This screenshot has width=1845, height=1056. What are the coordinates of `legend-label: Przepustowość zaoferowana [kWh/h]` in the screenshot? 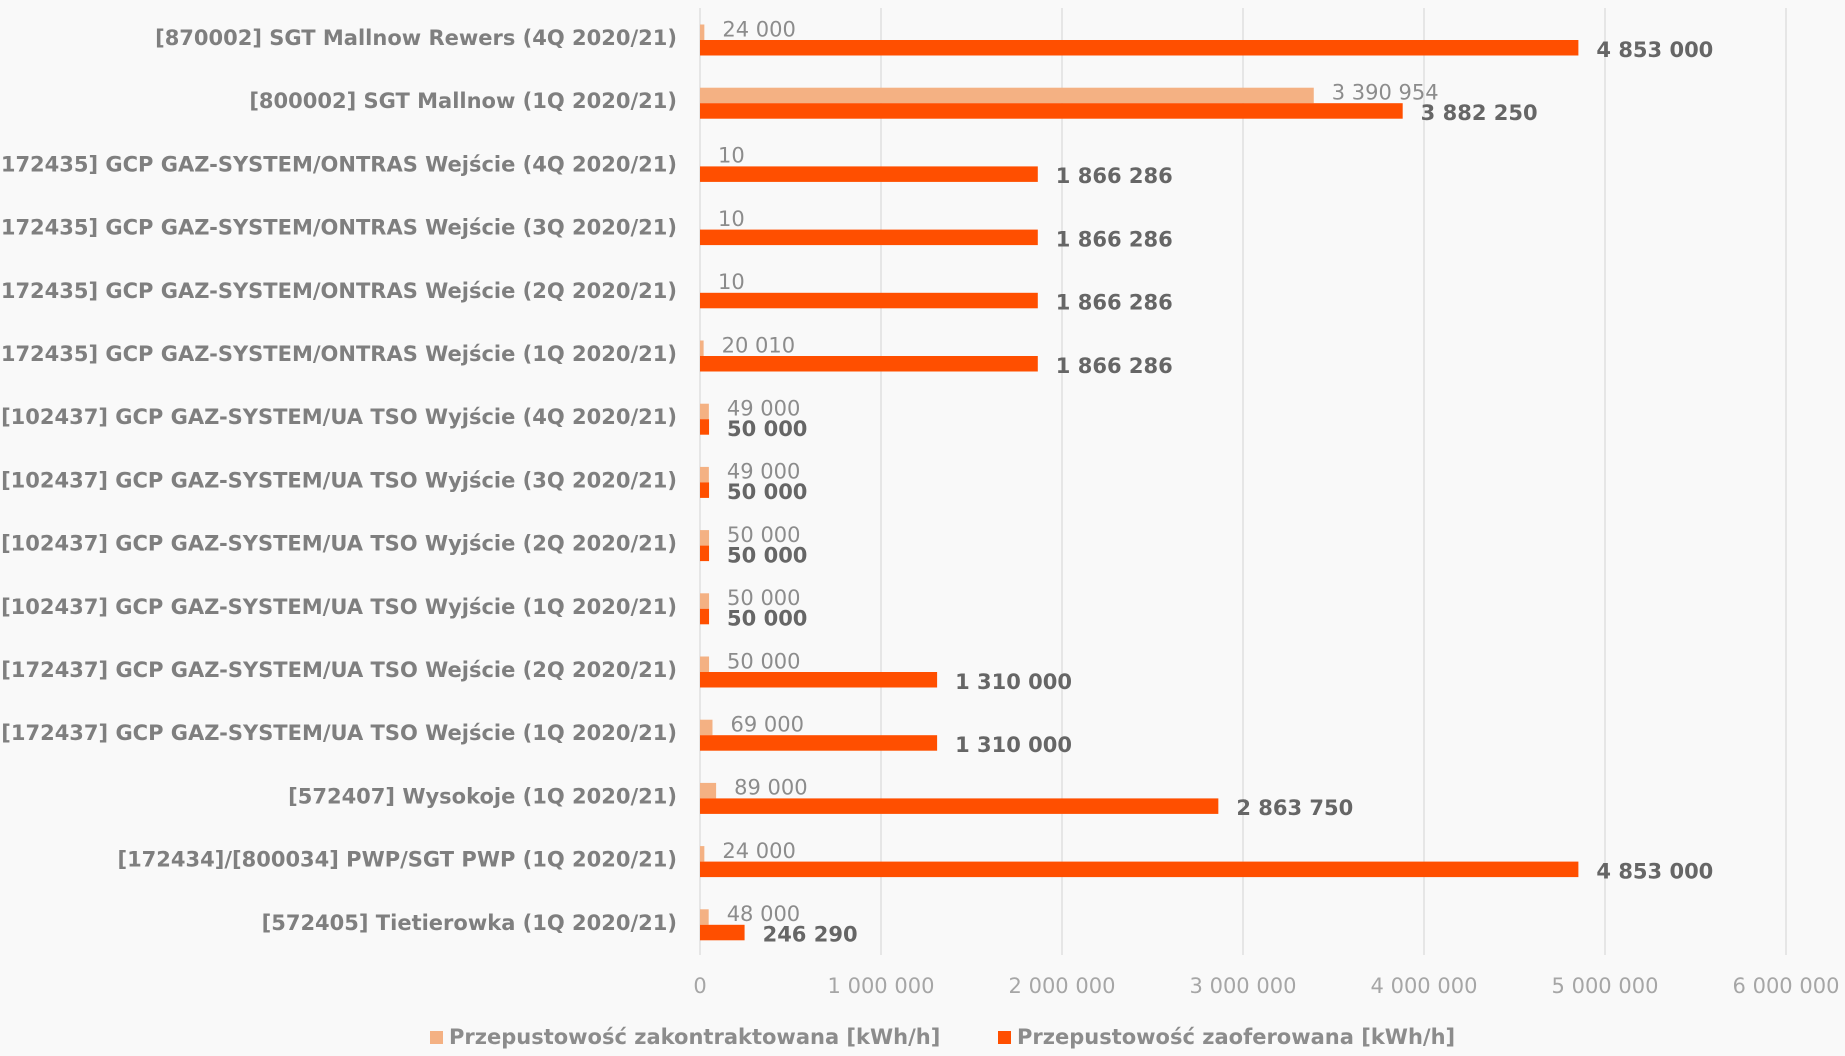 It's located at (1236, 1037).